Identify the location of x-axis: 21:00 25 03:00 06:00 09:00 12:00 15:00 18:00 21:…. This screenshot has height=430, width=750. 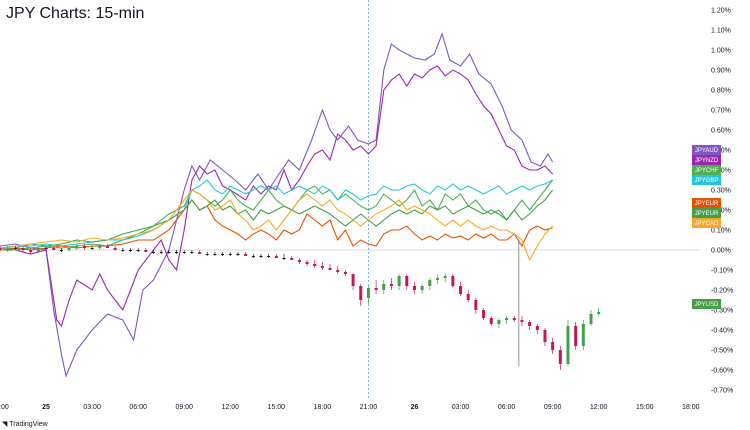
(350, 407).